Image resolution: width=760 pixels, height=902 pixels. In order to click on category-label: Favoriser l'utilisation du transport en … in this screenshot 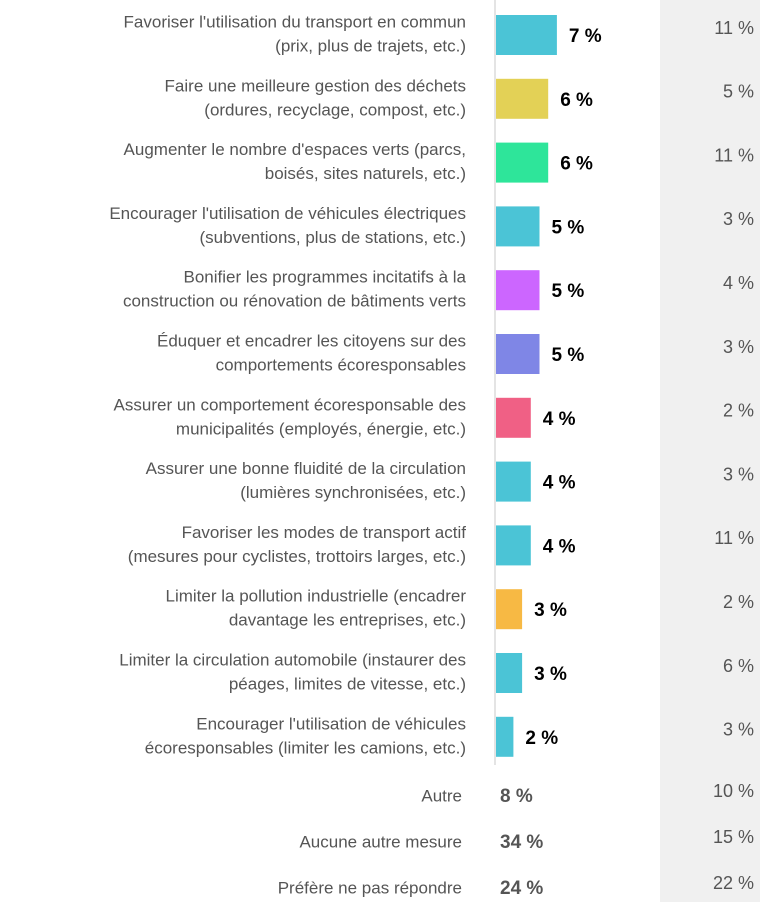, I will do `click(295, 21)`.